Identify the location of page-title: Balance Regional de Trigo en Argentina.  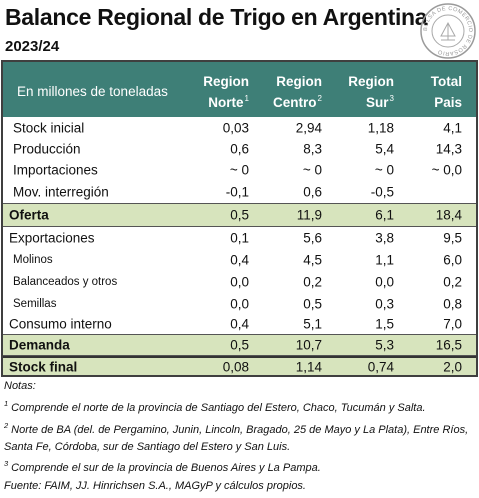
(216, 17).